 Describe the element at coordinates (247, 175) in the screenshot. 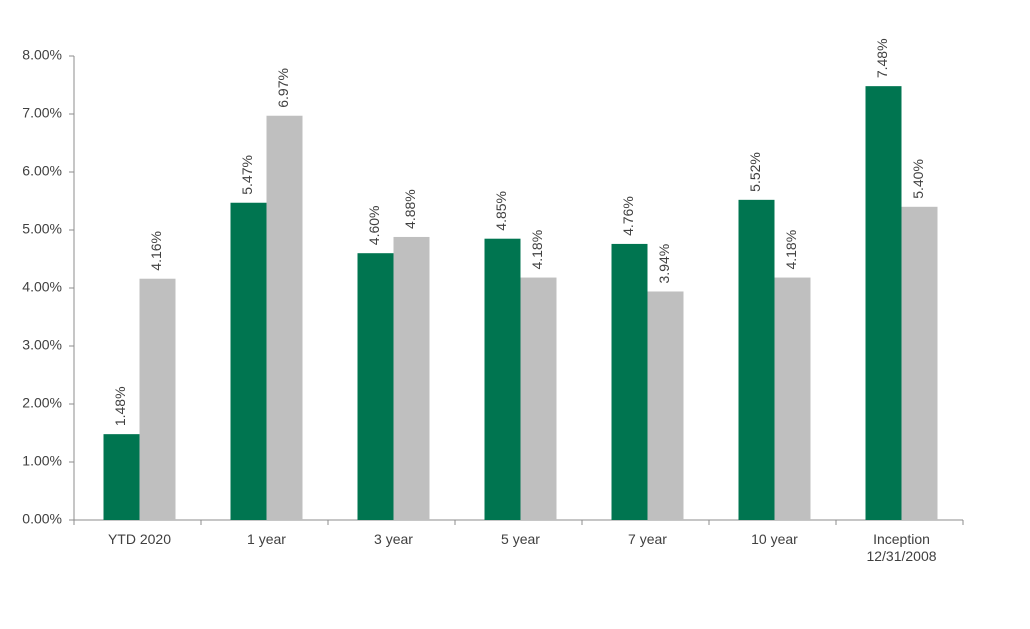

I see `value-label: 5.47%` at that location.